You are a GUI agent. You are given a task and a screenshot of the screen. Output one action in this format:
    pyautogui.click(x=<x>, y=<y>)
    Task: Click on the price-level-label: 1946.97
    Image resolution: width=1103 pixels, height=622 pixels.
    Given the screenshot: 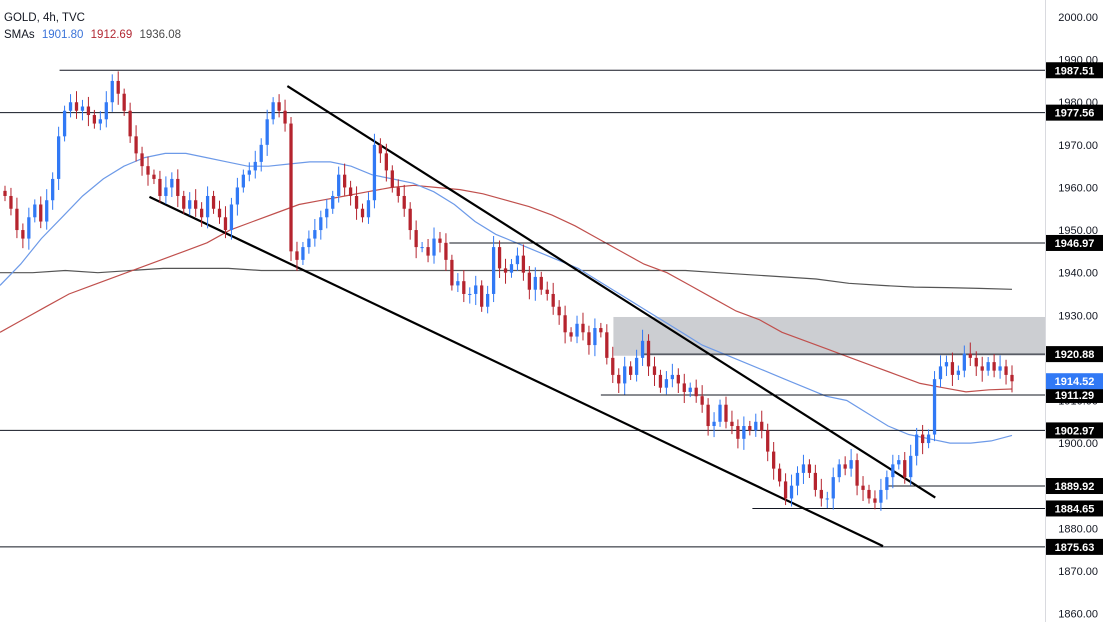 What is the action you would take?
    pyautogui.click(x=1075, y=244)
    